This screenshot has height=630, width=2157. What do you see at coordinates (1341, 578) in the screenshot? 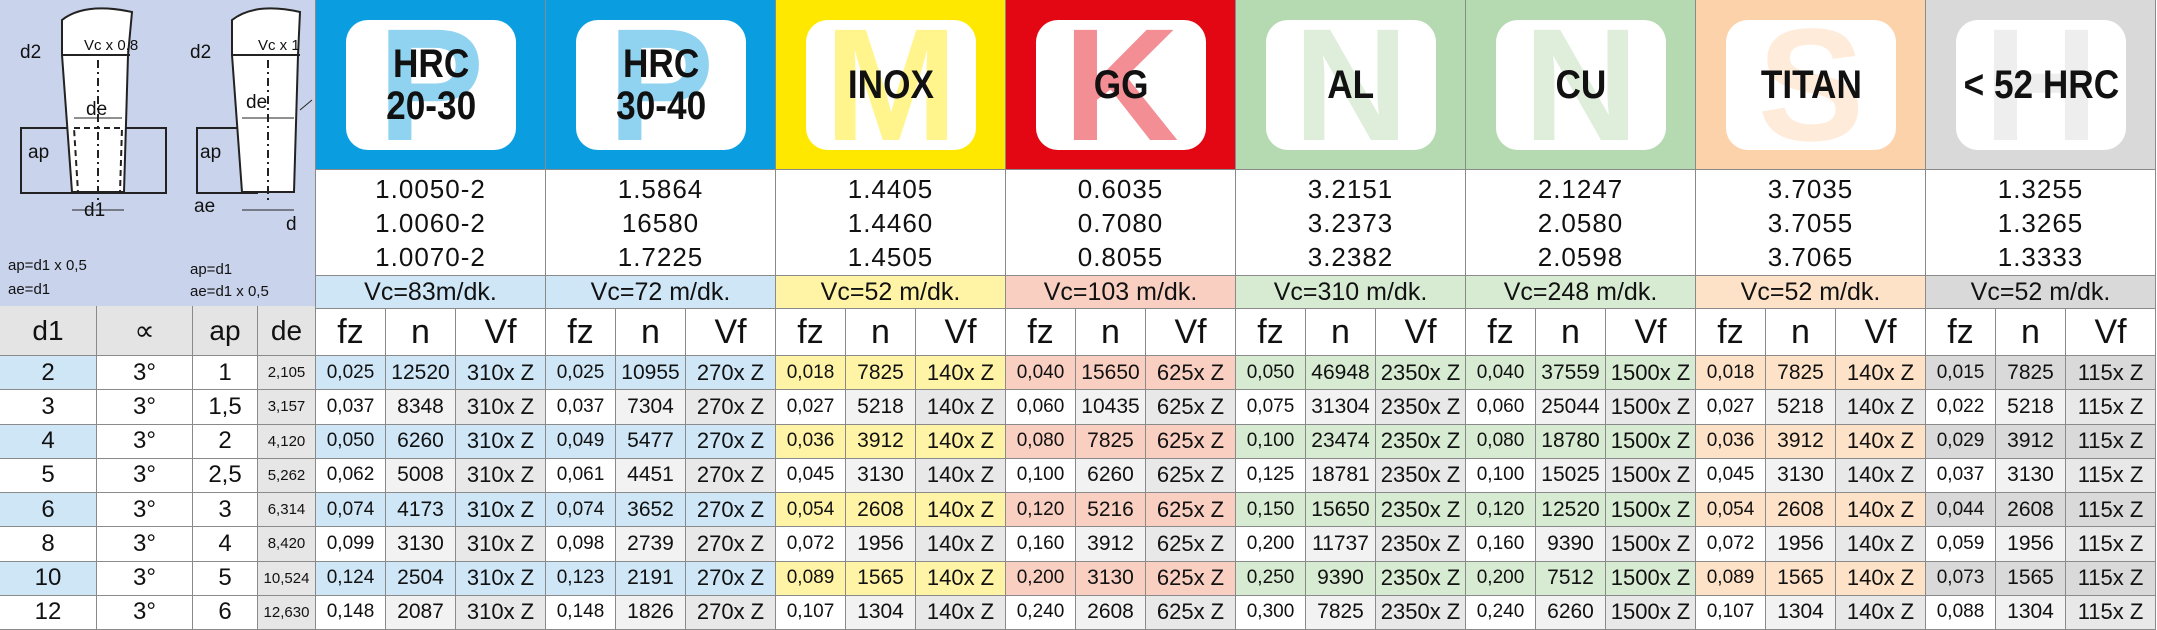
I see `spindle-speed: 9390` at bounding box center [1341, 578].